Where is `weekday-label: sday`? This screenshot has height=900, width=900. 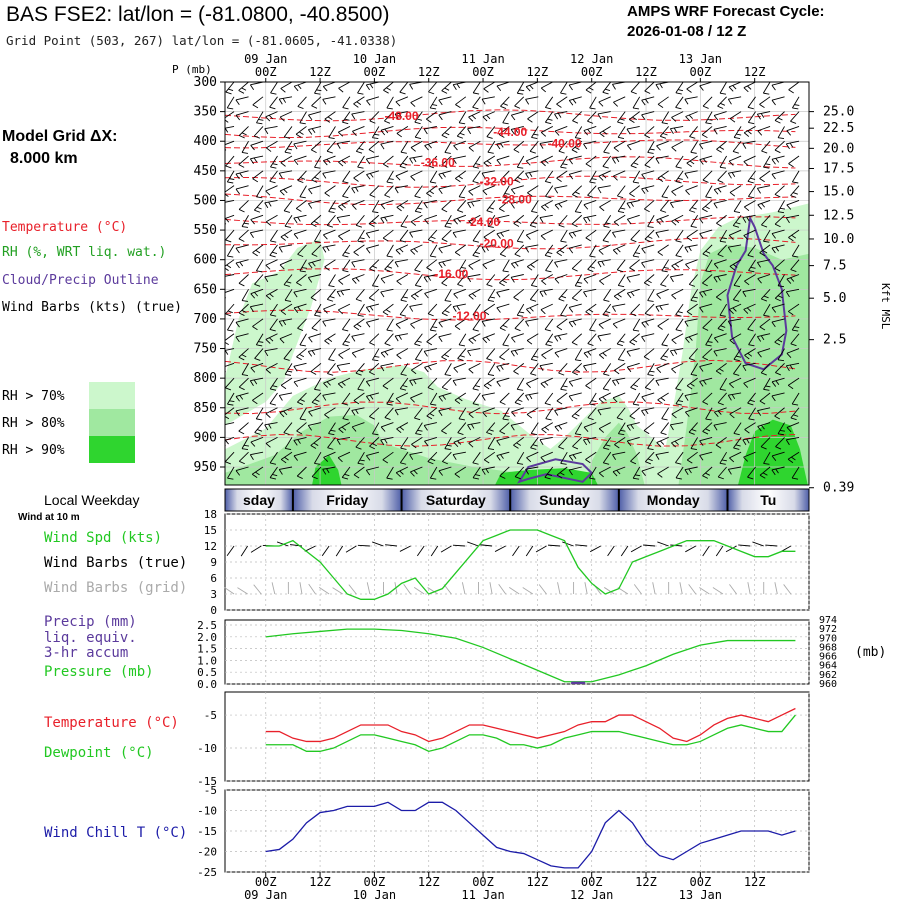 weekday-label: sday is located at coordinates (259, 500).